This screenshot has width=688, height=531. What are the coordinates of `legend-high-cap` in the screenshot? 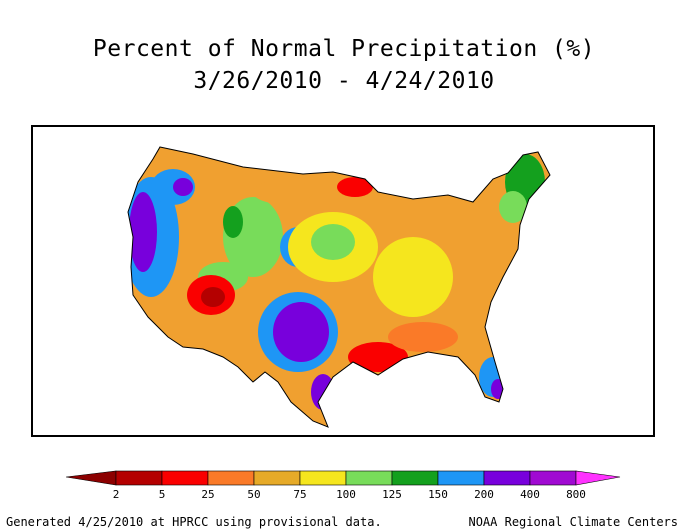 It's located at (598, 478).